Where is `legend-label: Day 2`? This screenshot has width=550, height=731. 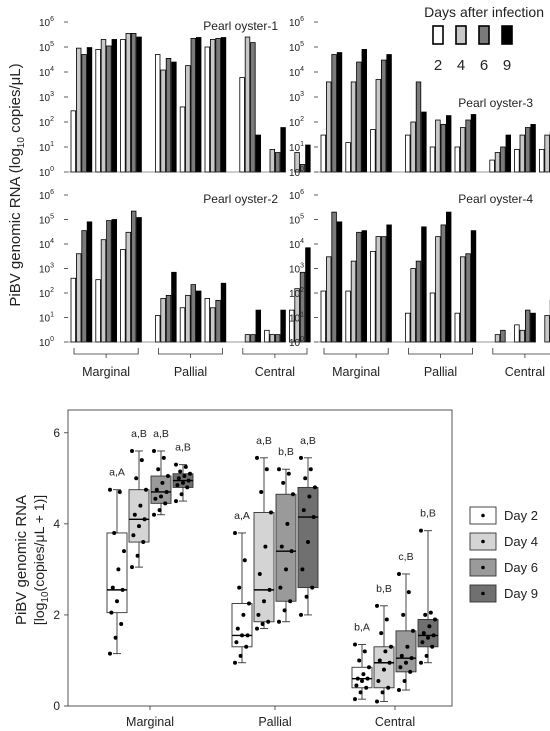 legend-label: Day 2 is located at coordinates (521, 515).